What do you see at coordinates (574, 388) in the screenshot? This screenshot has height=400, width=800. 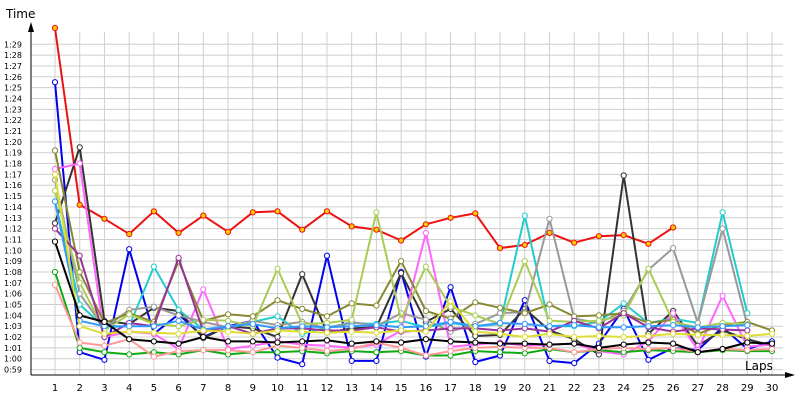 I see `x-tick-label: 22` at bounding box center [574, 388].